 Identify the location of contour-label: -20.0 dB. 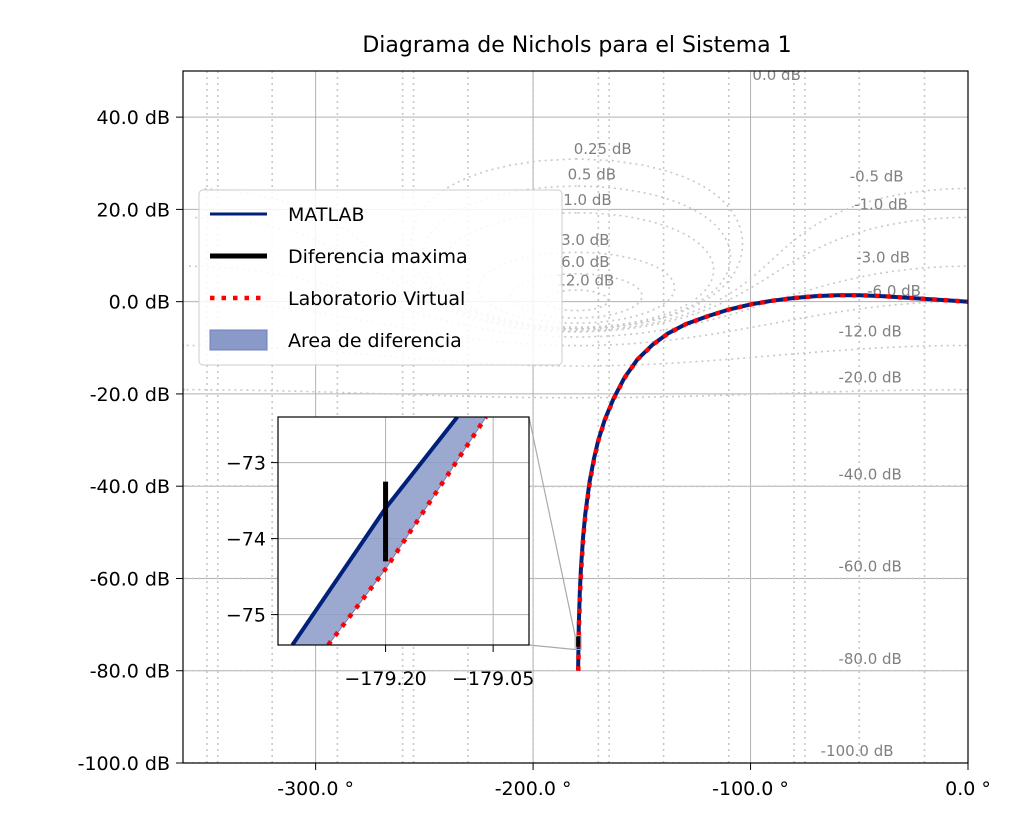
(869, 377).